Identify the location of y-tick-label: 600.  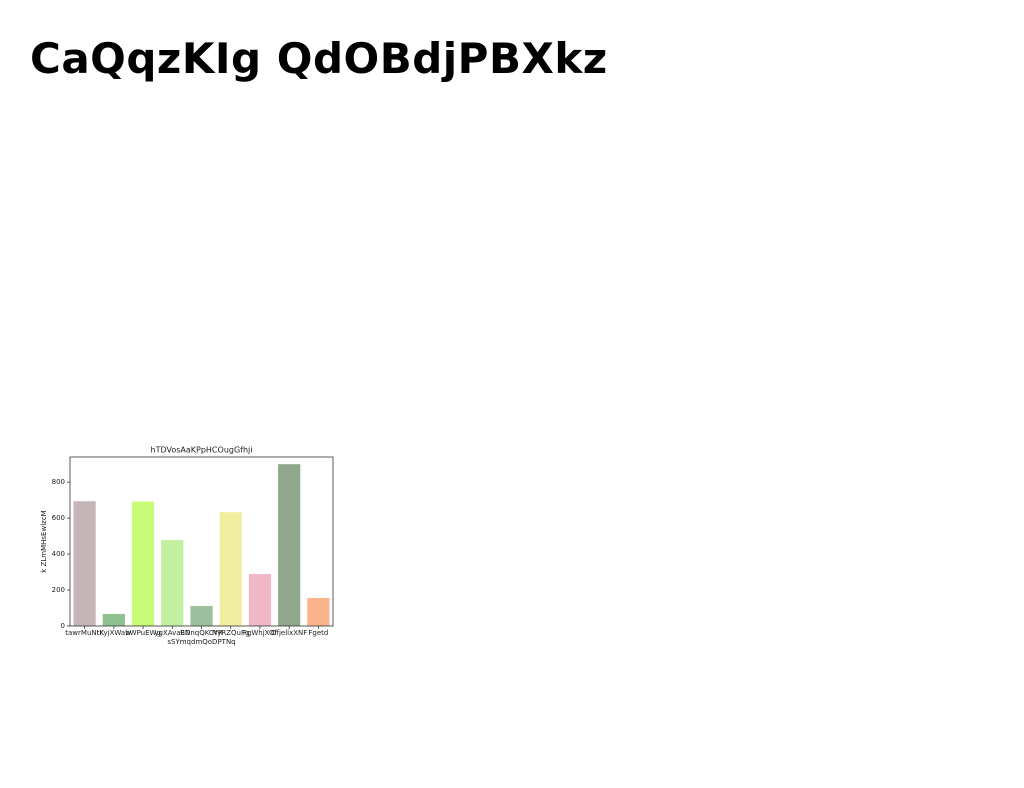
(58, 518).